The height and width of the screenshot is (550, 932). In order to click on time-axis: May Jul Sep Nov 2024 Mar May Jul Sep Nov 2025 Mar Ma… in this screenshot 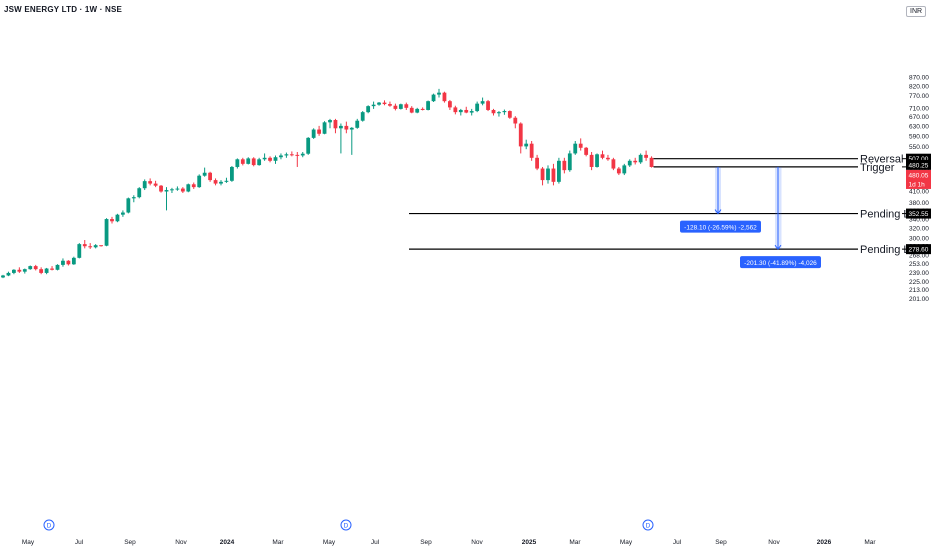, I will do `click(449, 532)`.